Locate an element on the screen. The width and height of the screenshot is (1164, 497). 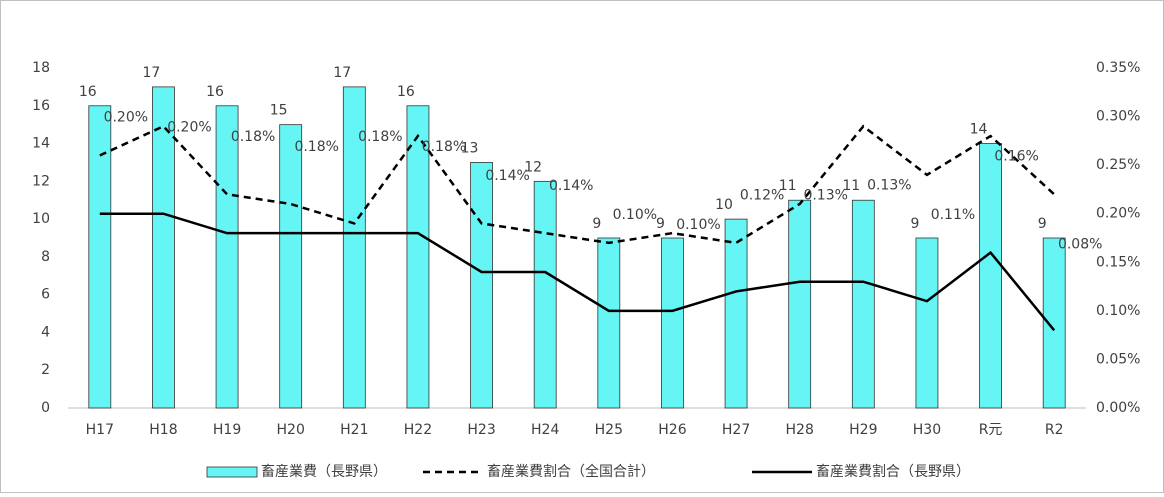
bar-value-label: 12 is located at coordinates (533, 167).